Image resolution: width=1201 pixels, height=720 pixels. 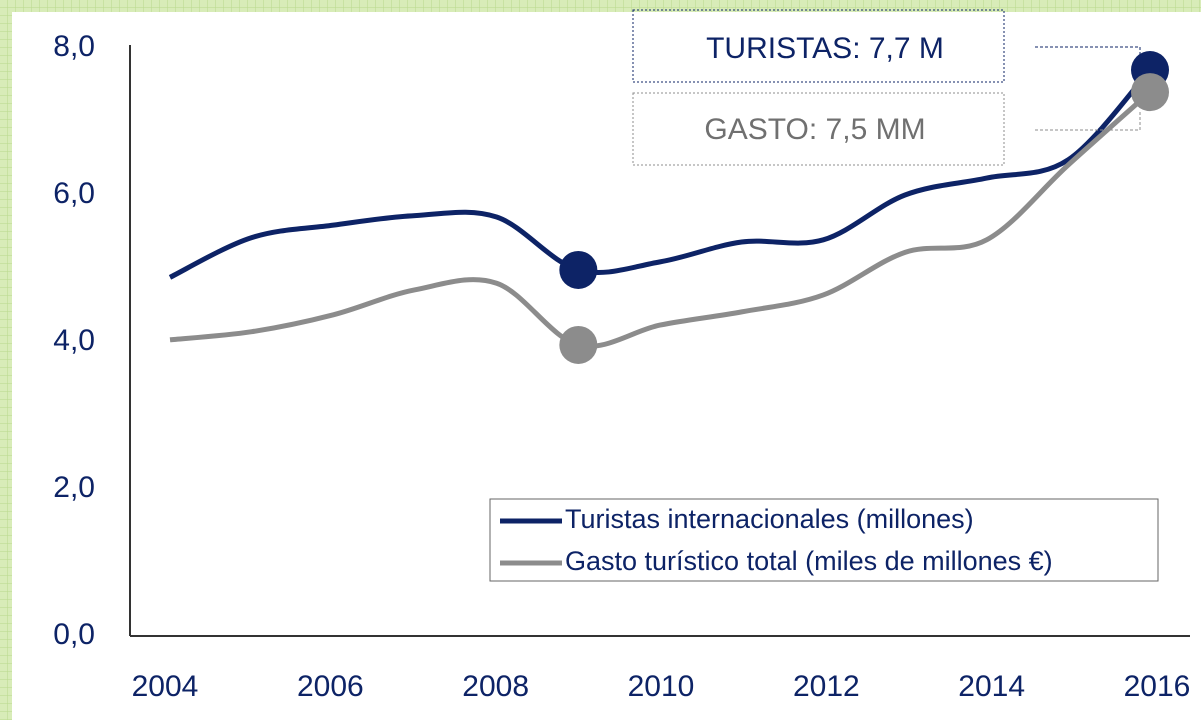 I want to click on legend-label: Turistas internacionales (millones), so click(x=769, y=519).